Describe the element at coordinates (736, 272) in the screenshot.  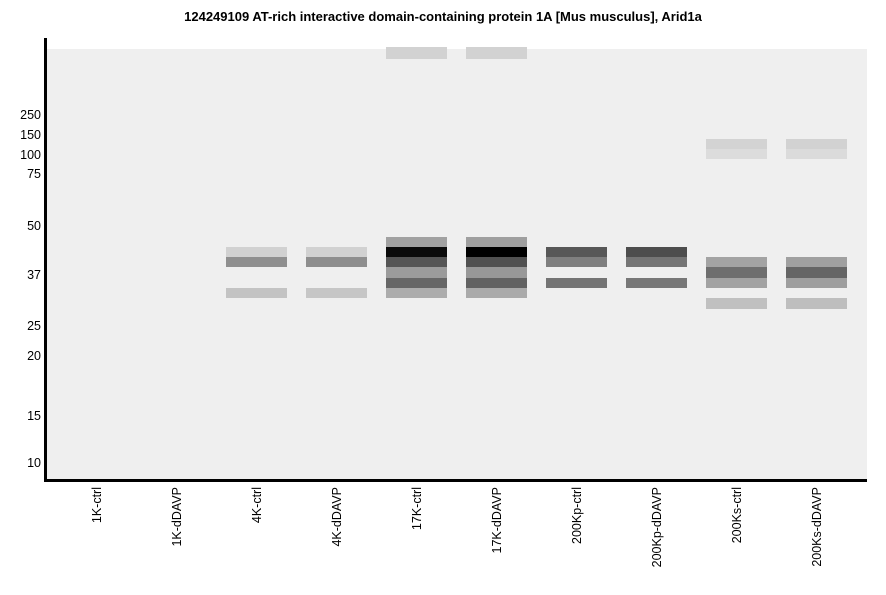
I see `gel-band-200Ks-ctrl-38kda` at that location.